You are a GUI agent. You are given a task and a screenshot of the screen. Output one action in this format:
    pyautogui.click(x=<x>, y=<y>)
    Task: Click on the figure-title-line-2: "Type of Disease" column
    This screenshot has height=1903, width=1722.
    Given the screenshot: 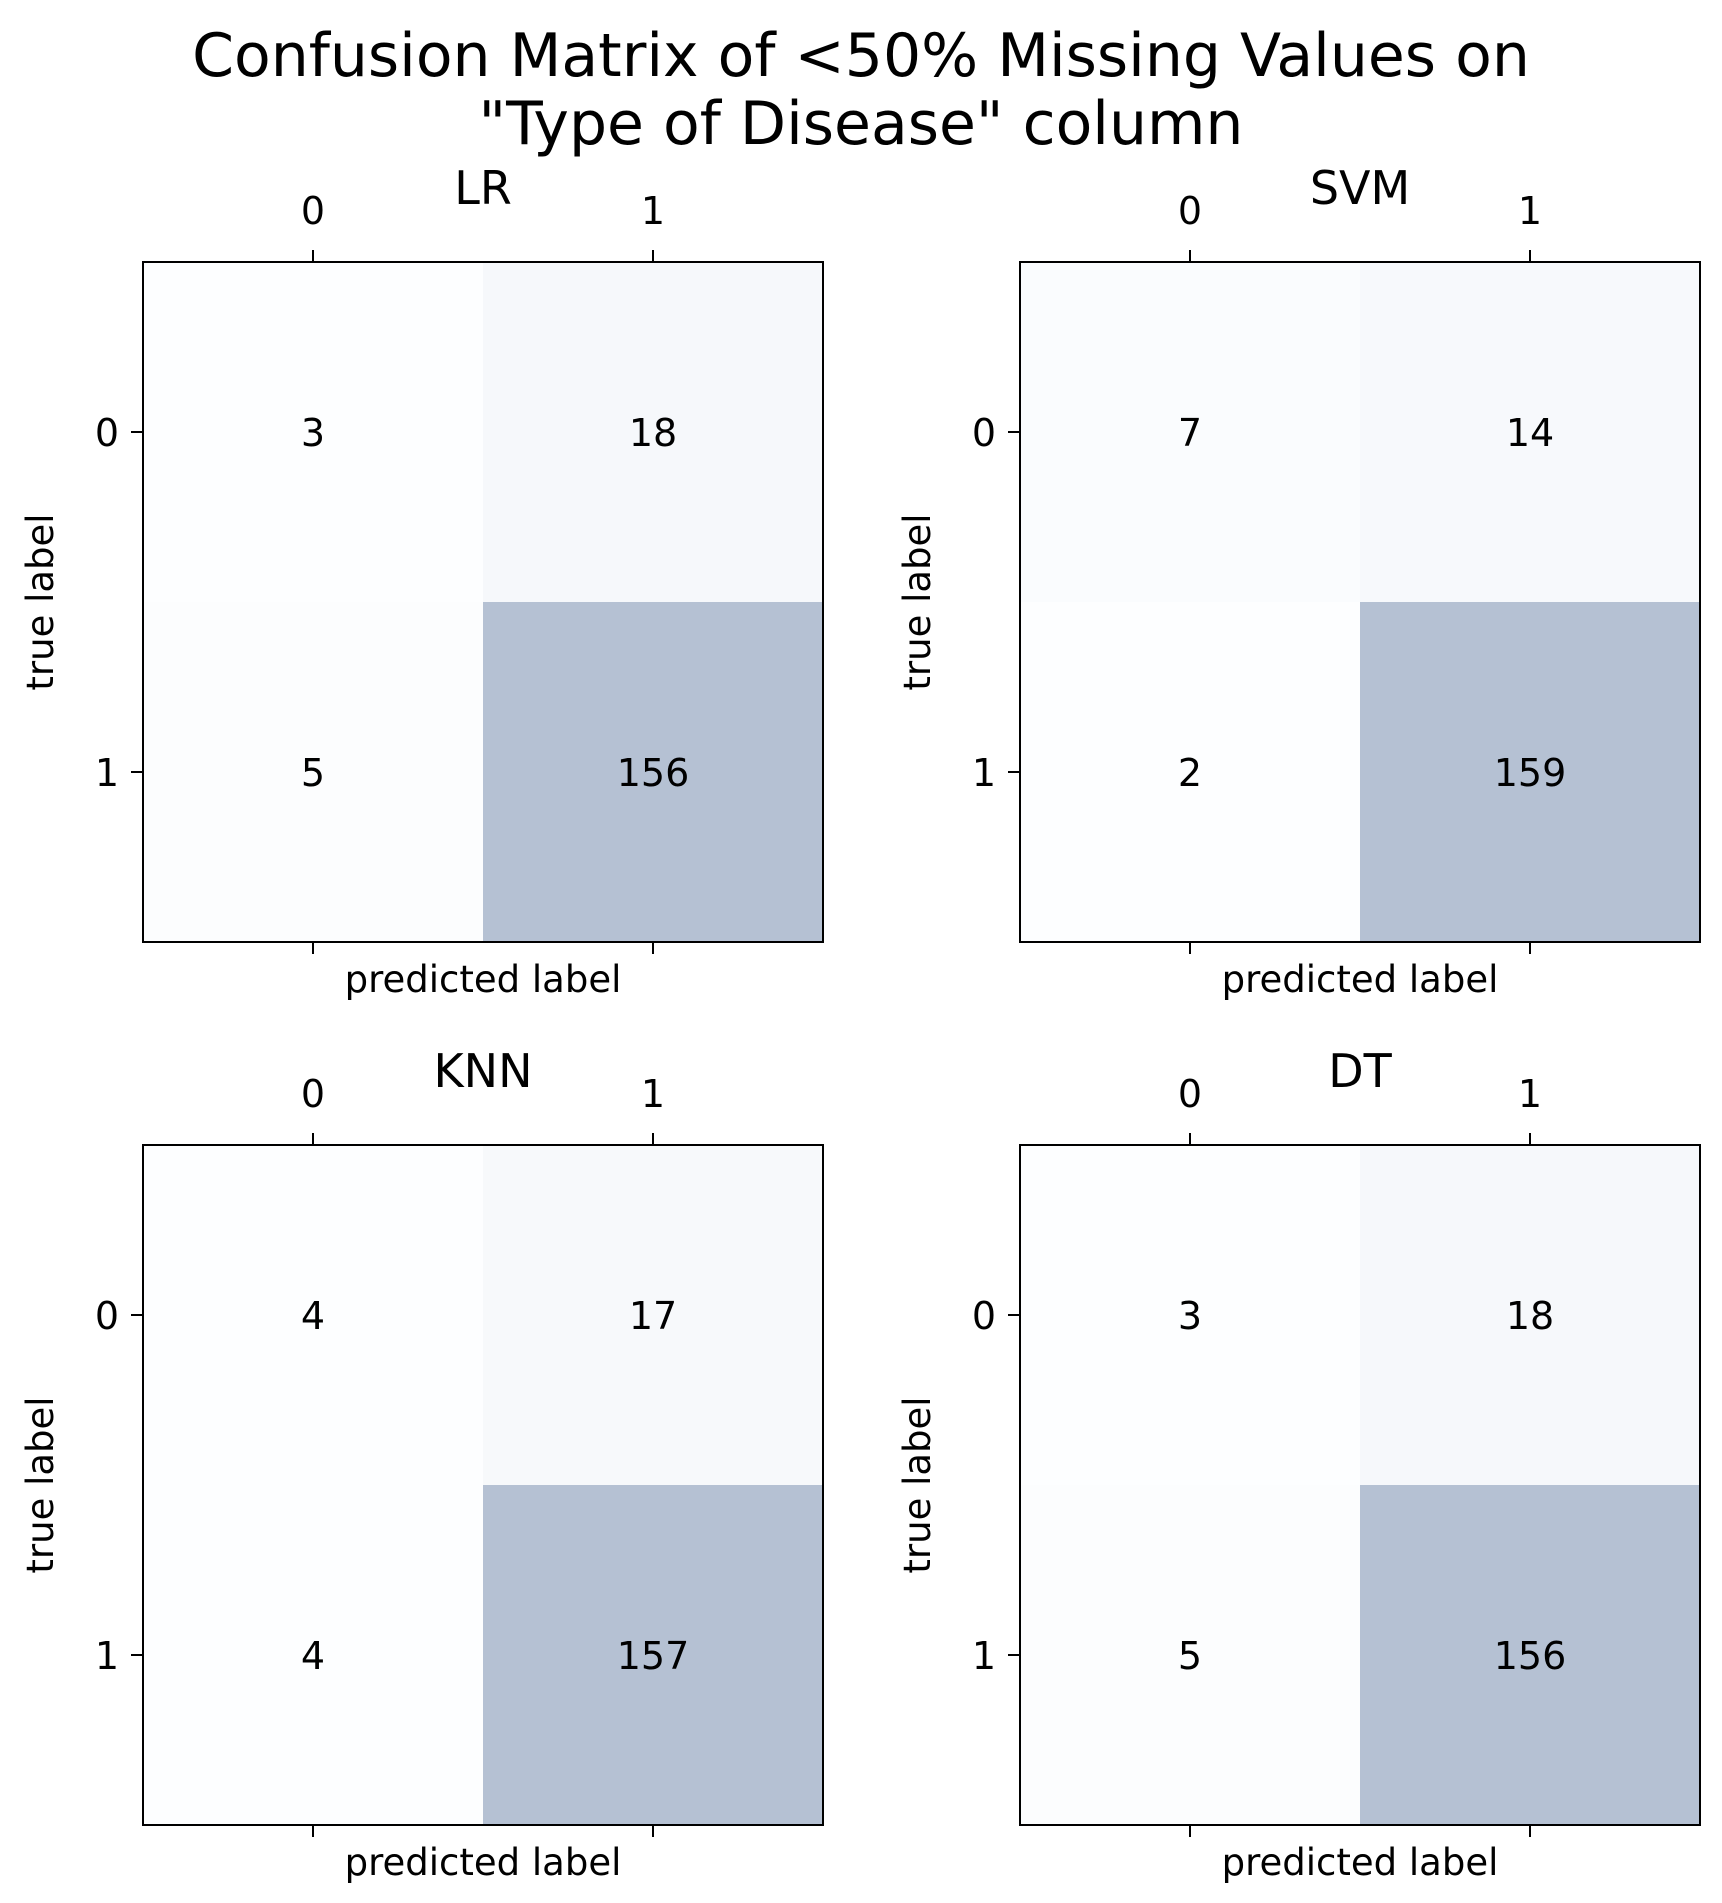 What is the action you would take?
    pyautogui.click(x=861, y=124)
    